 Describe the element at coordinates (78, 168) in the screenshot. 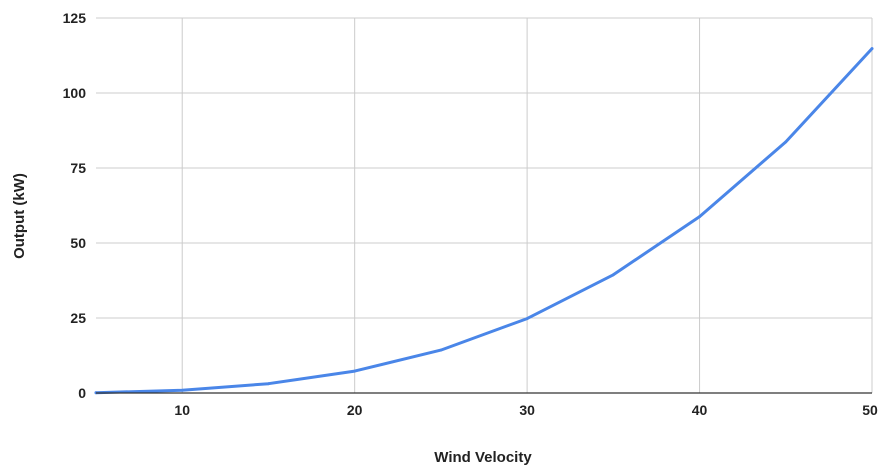

I see `y-tick-label: 75` at that location.